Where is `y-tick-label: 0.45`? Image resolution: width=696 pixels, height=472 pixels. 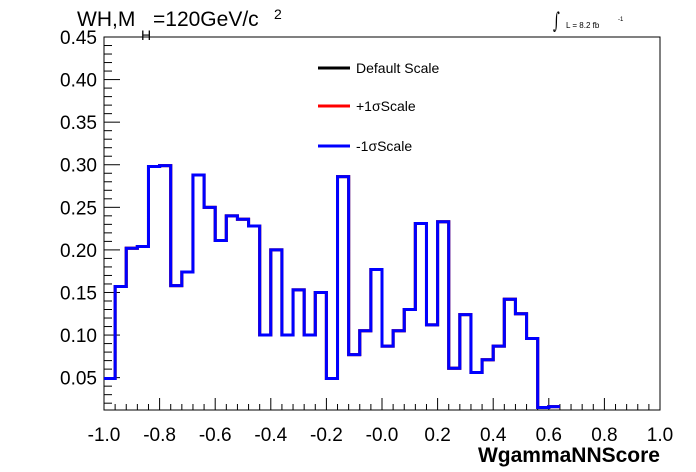 y-tick-label: 0.45 is located at coordinates (78, 38).